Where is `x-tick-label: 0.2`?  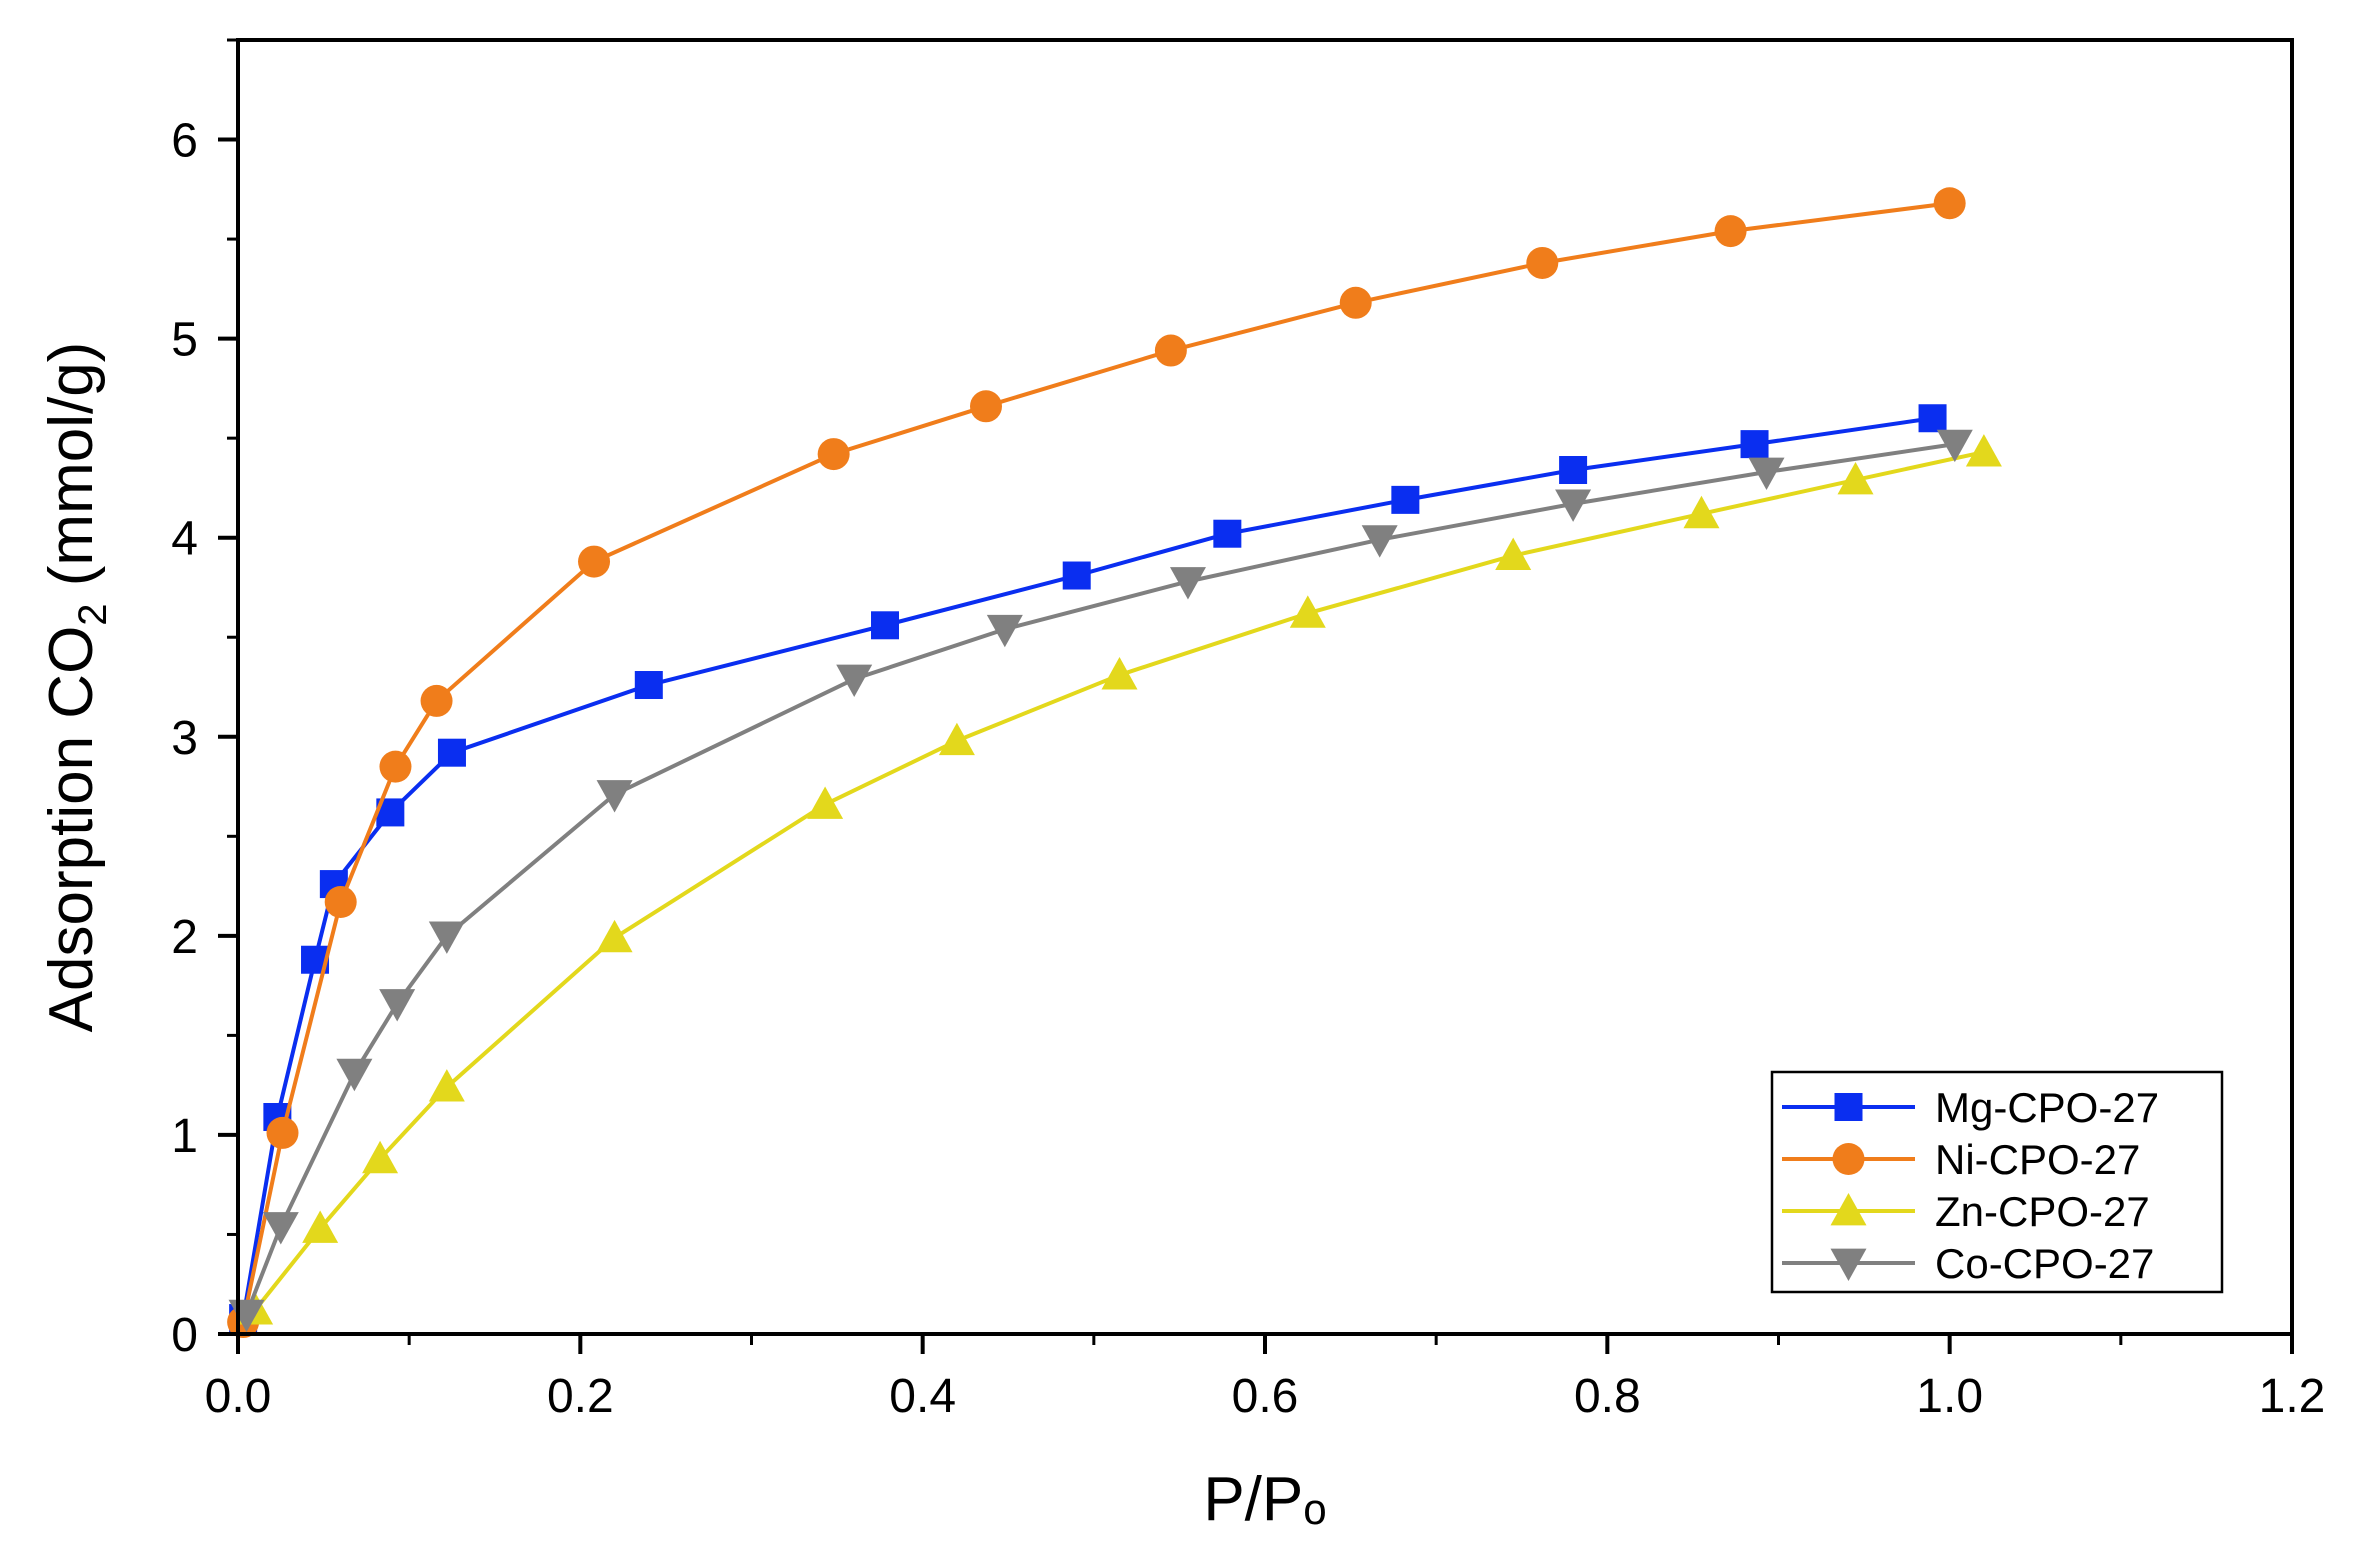
x-tick-label: 0.2 is located at coordinates (580, 1396).